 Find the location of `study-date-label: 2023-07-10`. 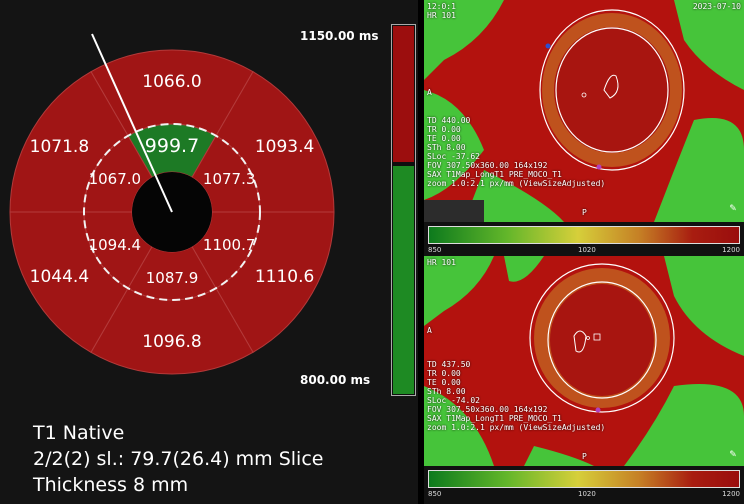

study-date-label: 2023-07-10 is located at coordinates (716, 6).